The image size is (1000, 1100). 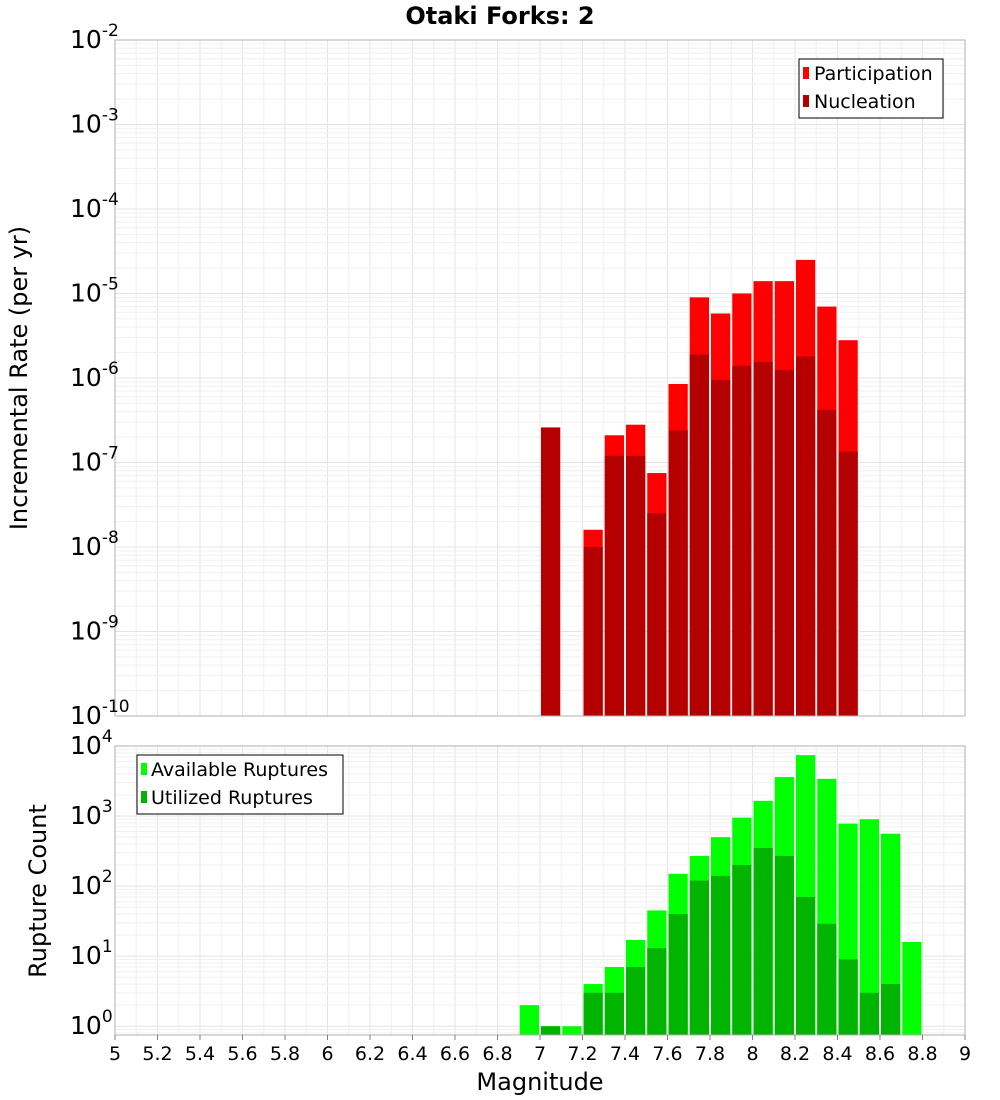 I want to click on y-tick-label: 10⁻⁹, so click(x=94, y=629).